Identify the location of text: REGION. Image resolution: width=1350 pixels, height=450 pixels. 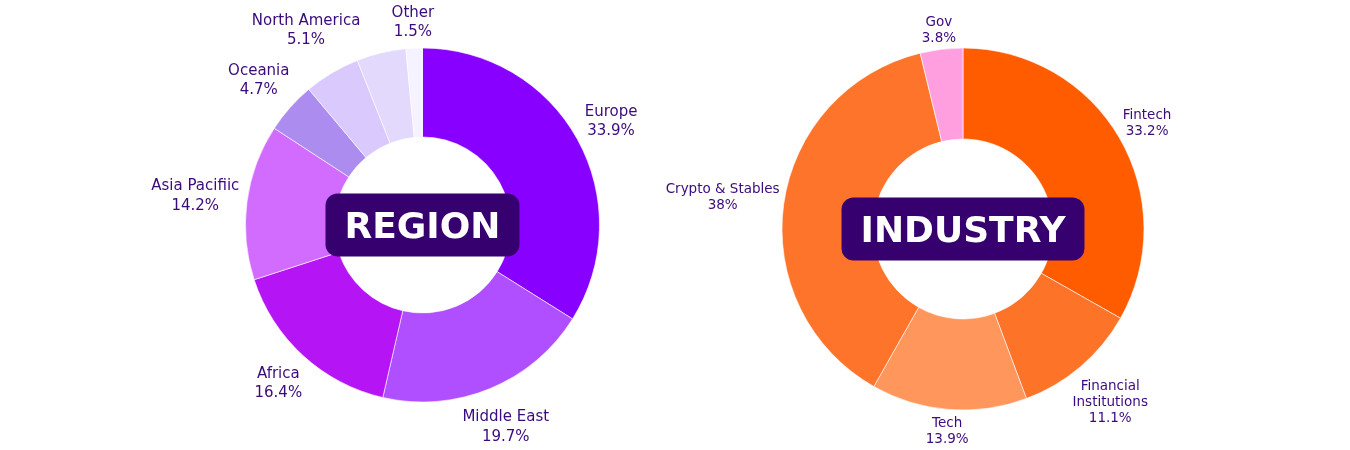
(422, 225).